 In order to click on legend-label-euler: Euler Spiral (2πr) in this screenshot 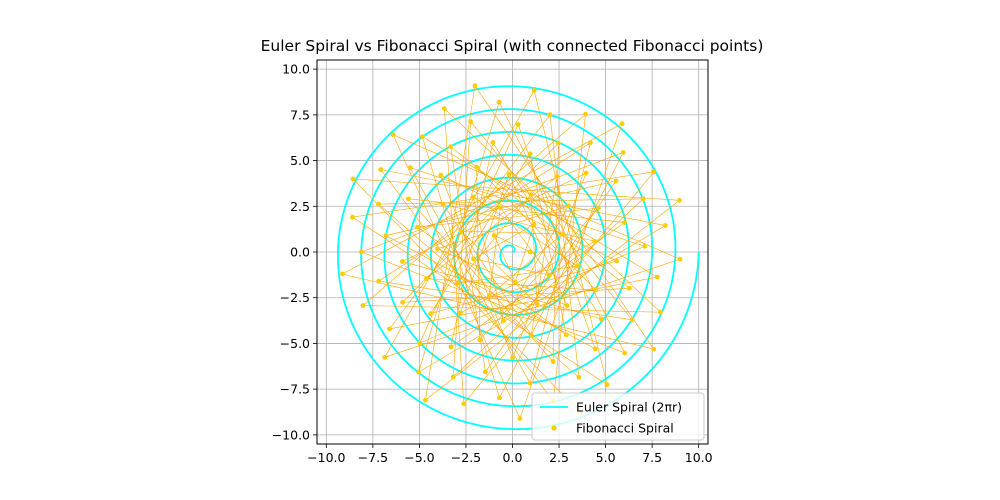, I will do `click(629, 407)`.